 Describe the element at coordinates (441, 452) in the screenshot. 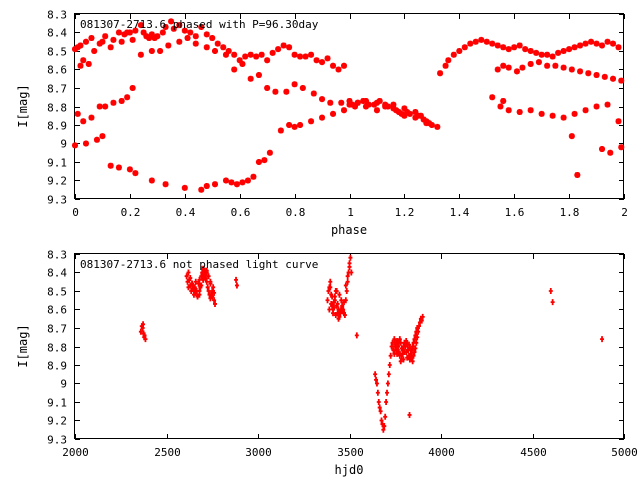

I see `x-tick-label: 4000` at that location.